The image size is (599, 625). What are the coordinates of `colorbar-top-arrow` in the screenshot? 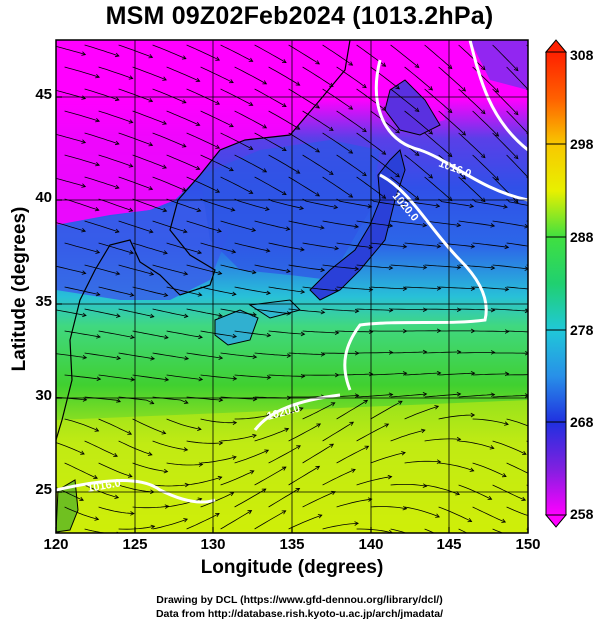 It's located at (556, 46).